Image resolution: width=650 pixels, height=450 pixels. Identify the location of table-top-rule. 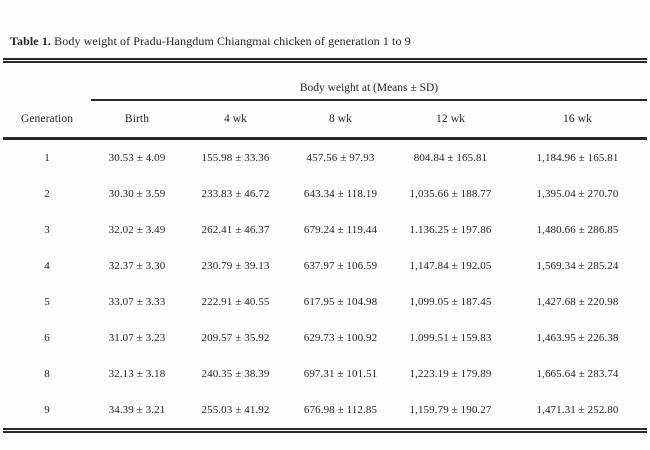
(325, 60).